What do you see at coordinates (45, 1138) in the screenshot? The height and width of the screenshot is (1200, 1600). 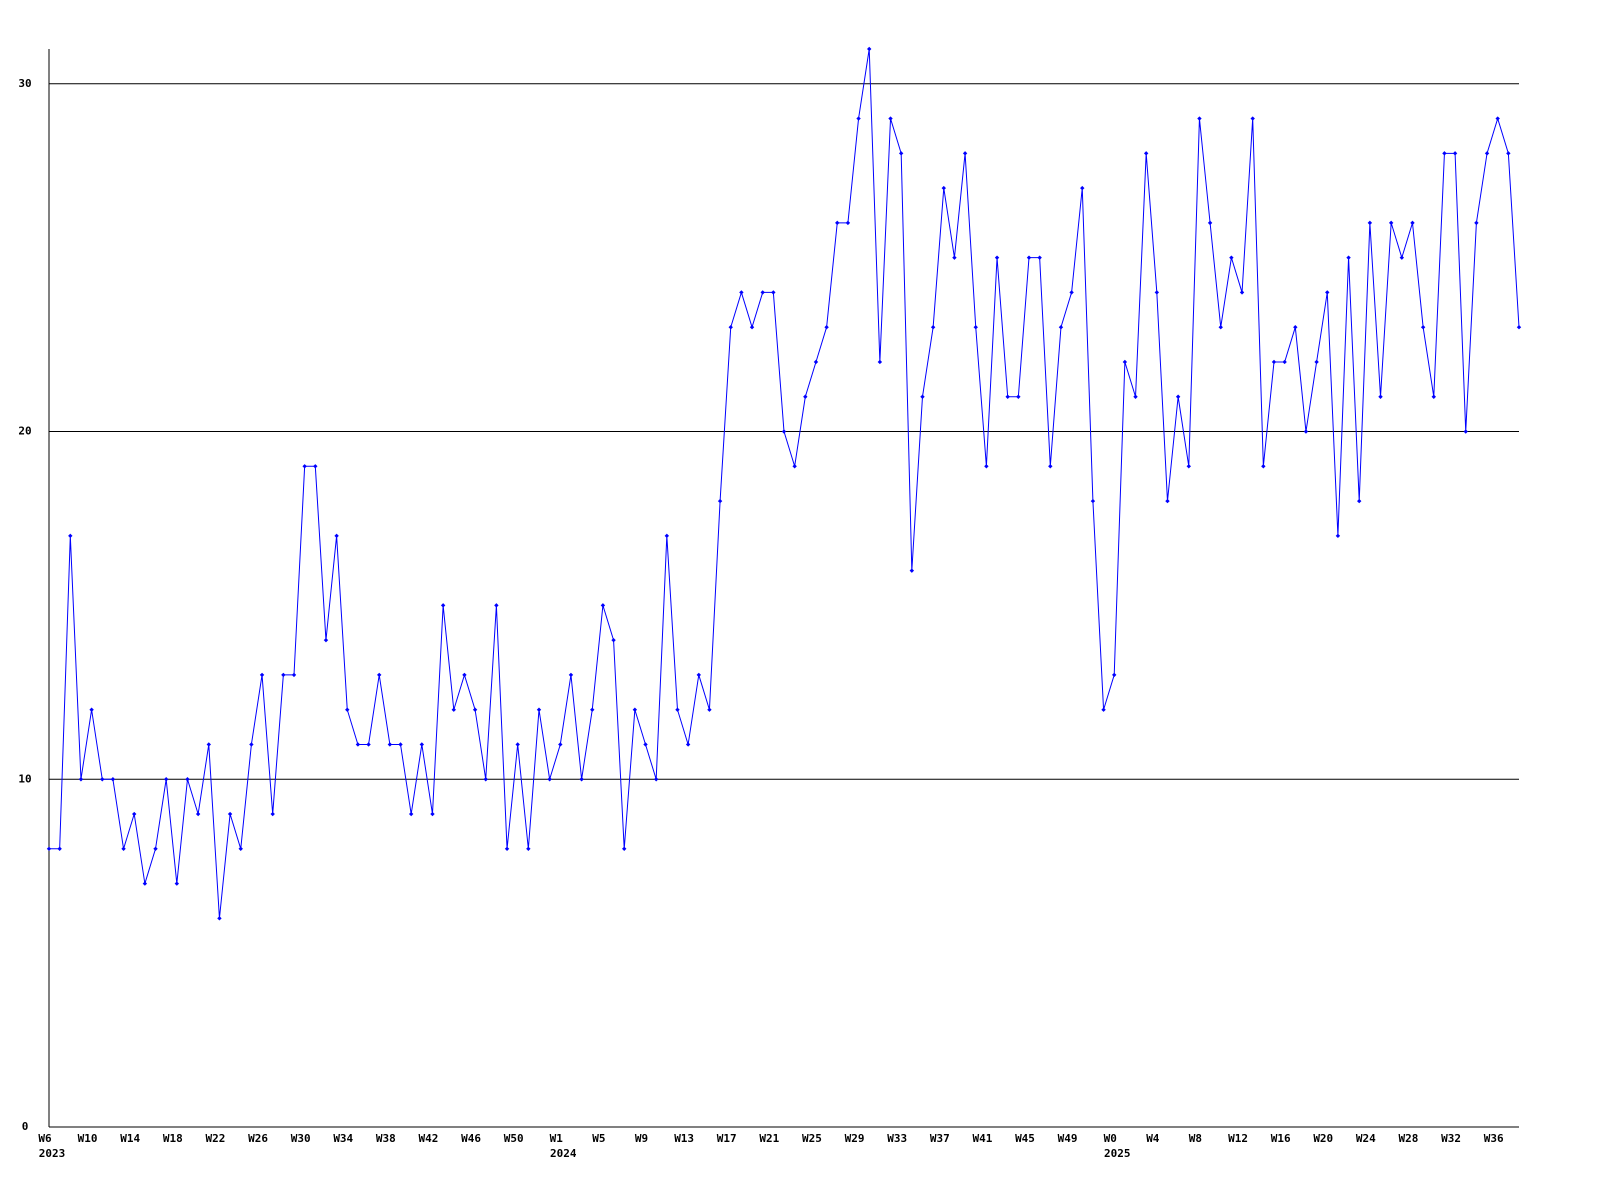 I see `x-tick-label: W6` at bounding box center [45, 1138].